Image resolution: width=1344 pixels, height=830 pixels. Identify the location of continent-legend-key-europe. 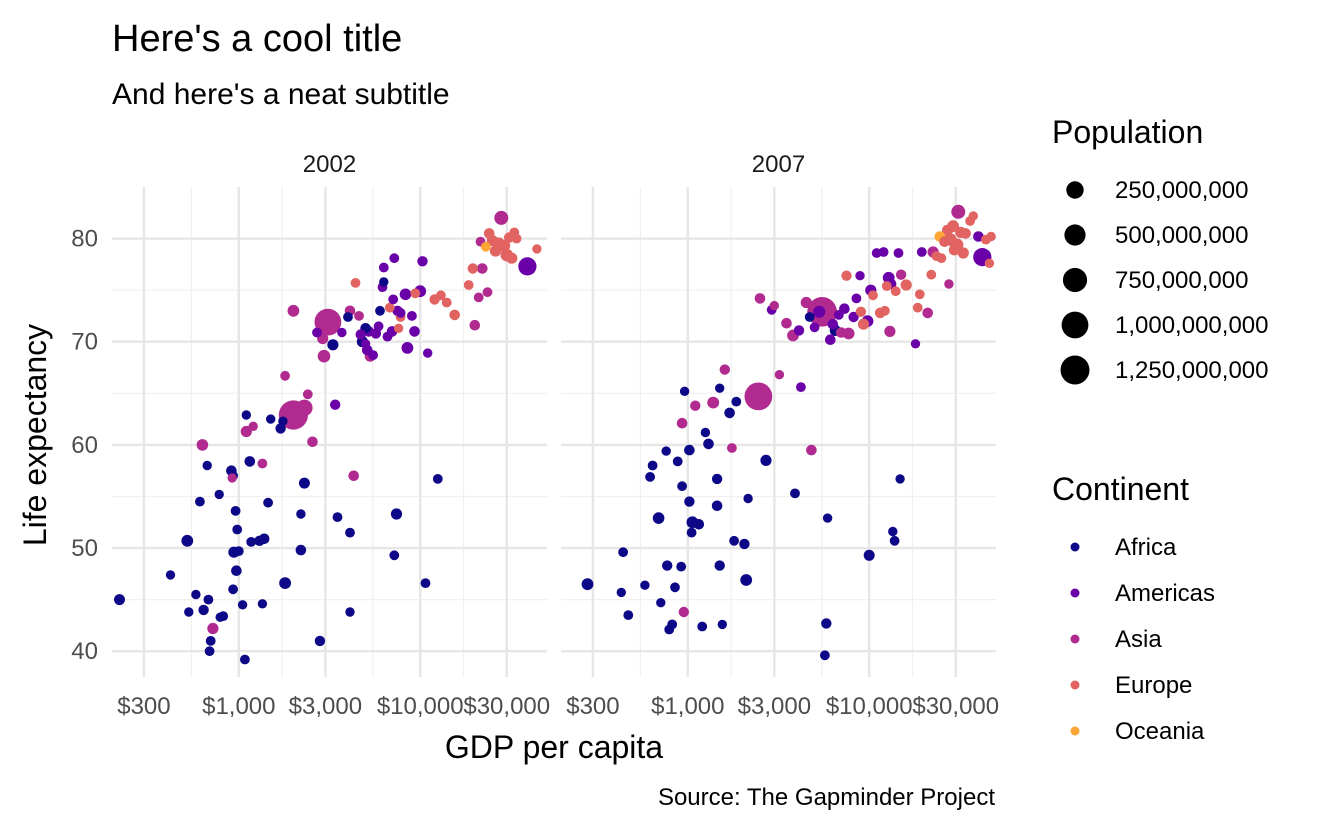
(1075, 685).